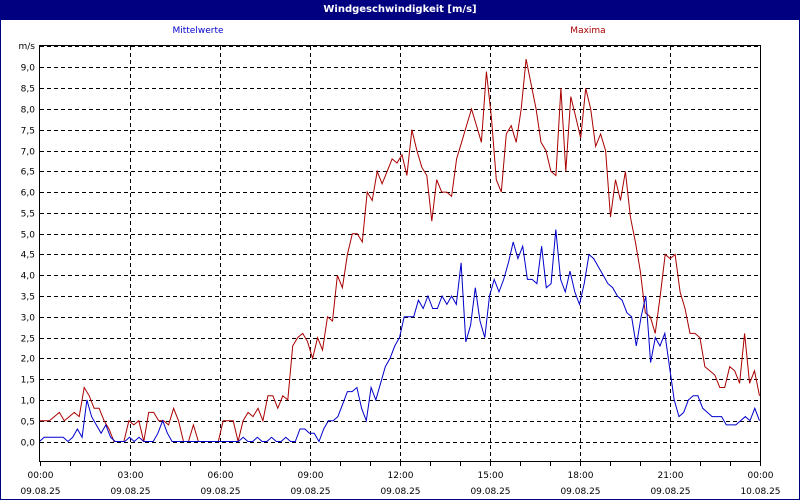 The image size is (800, 500). I want to click on y-tick-label: 2,0, so click(28, 360).